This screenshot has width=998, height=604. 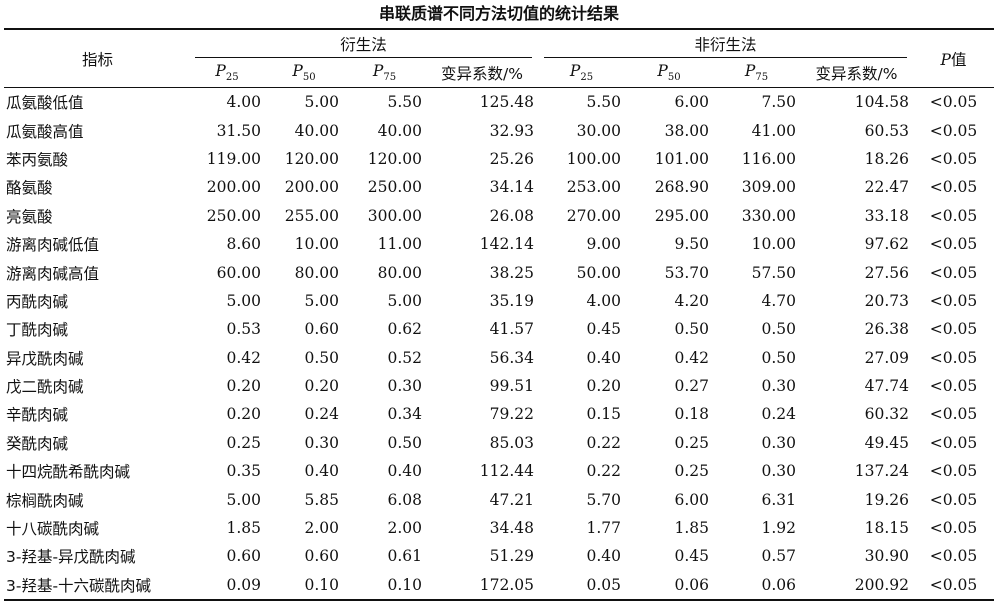 I want to click on derivatized-p25-cell: 60.00, so click(x=238, y=272).